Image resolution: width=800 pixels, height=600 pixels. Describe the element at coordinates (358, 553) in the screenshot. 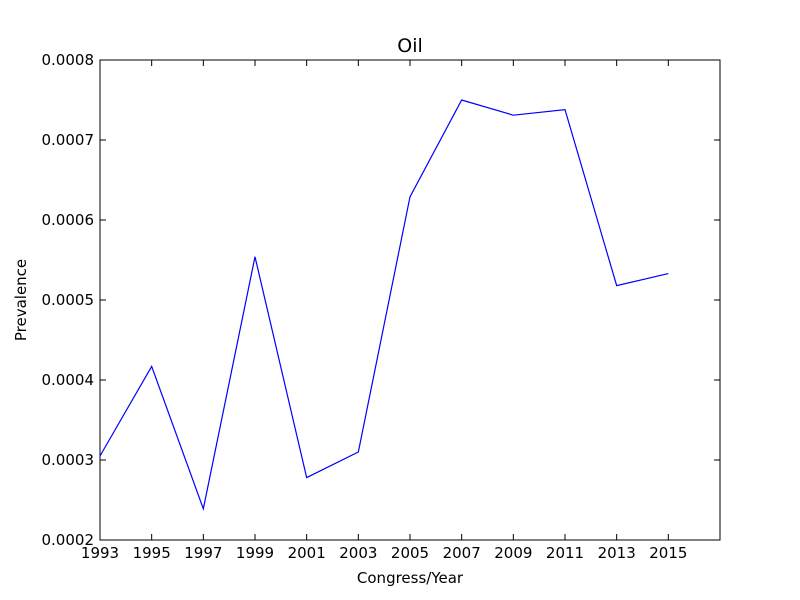

I see `x-tick-label: 2003` at that location.